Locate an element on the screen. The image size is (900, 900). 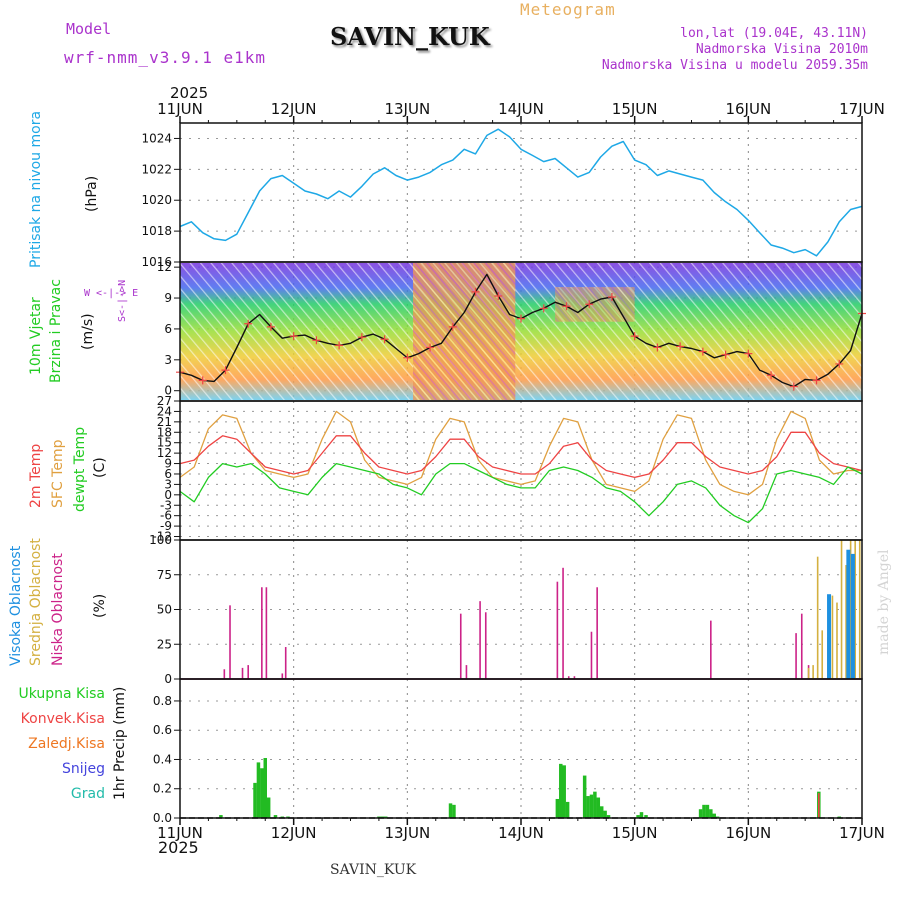
y-tick-label: 50 is located at coordinates (164, 610).